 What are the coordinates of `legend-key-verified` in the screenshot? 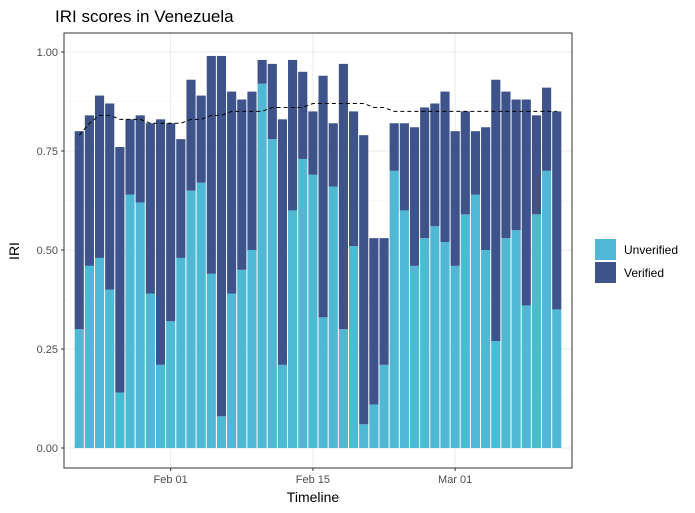 It's located at (605, 272).